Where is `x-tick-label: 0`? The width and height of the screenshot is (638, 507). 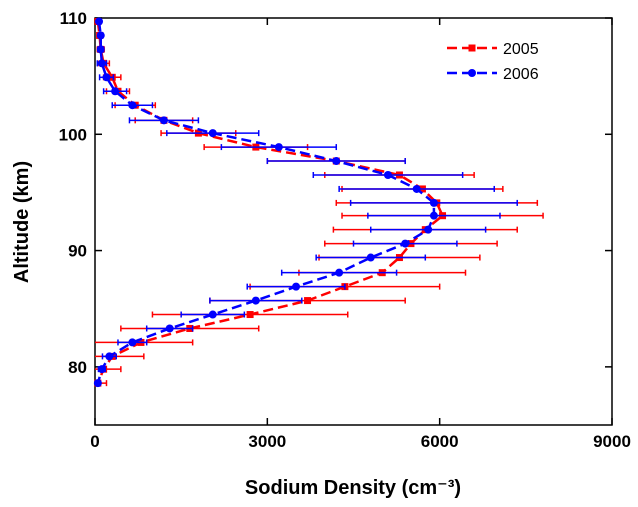
x-tick-label: 0 is located at coordinates (94, 441).